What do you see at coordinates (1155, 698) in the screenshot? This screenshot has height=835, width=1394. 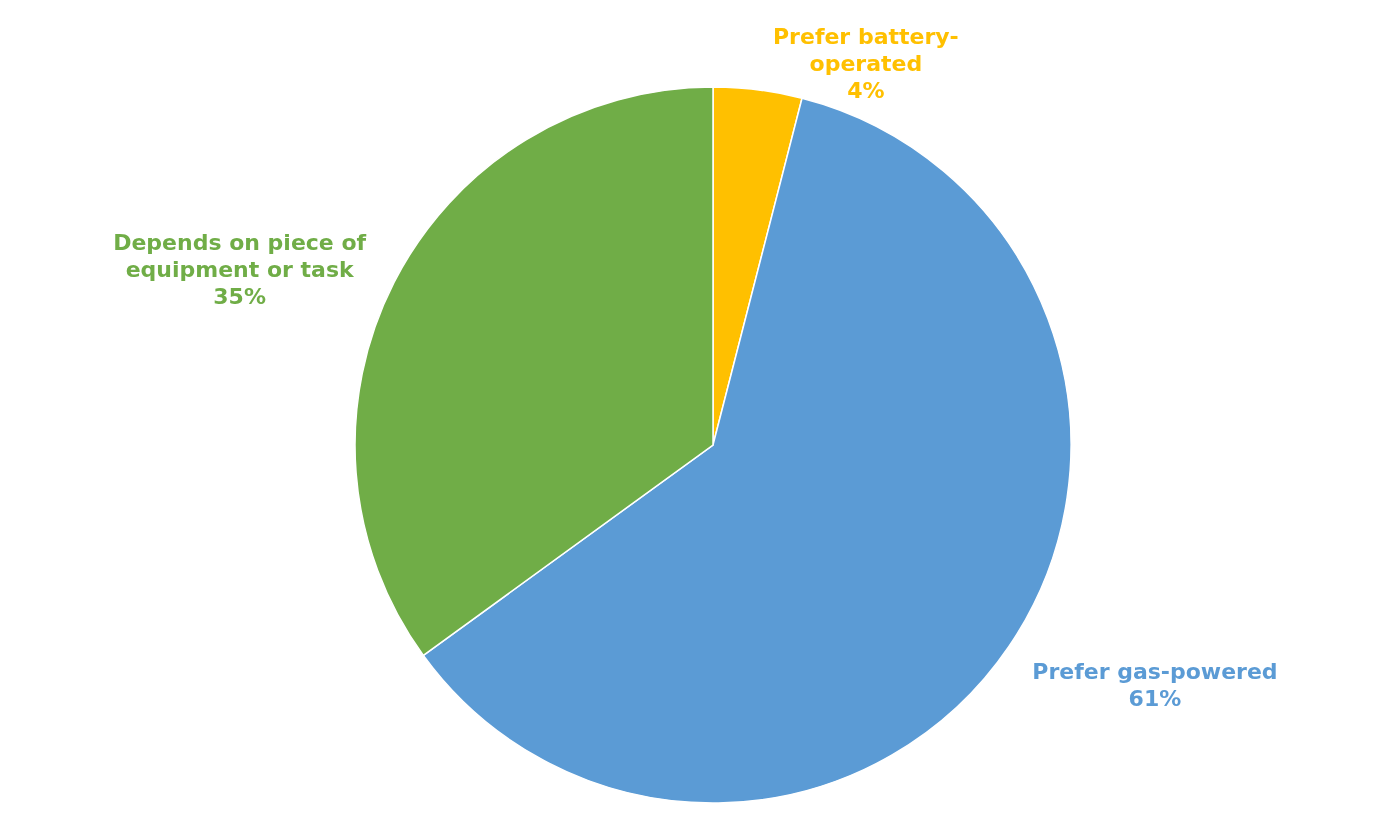 I see `data-label: 61%` at bounding box center [1155, 698].